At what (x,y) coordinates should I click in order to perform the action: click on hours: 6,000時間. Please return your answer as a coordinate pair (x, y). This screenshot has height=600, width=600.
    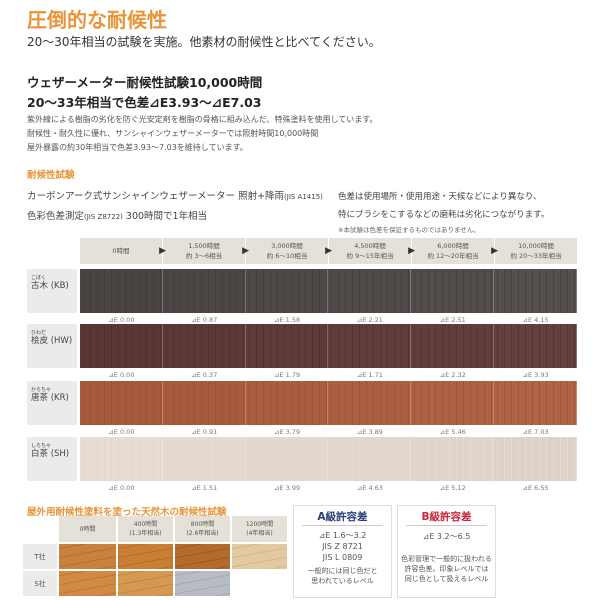
    Looking at the image, I should click on (453, 246).